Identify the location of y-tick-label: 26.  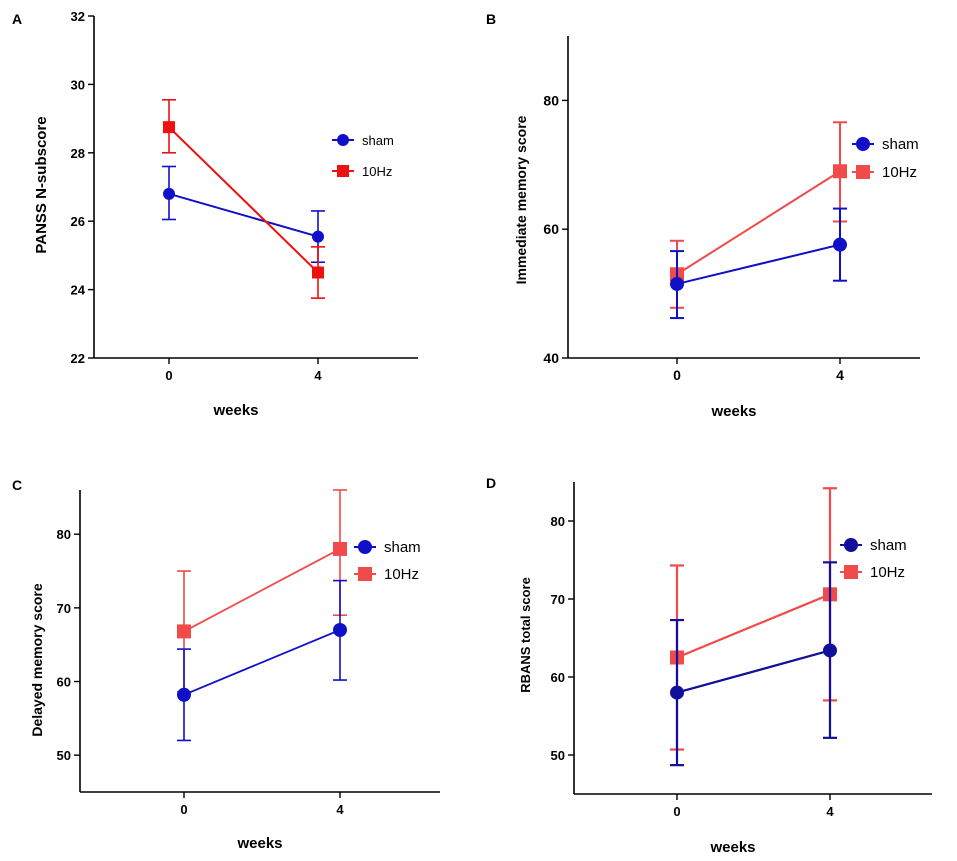
(78, 221).